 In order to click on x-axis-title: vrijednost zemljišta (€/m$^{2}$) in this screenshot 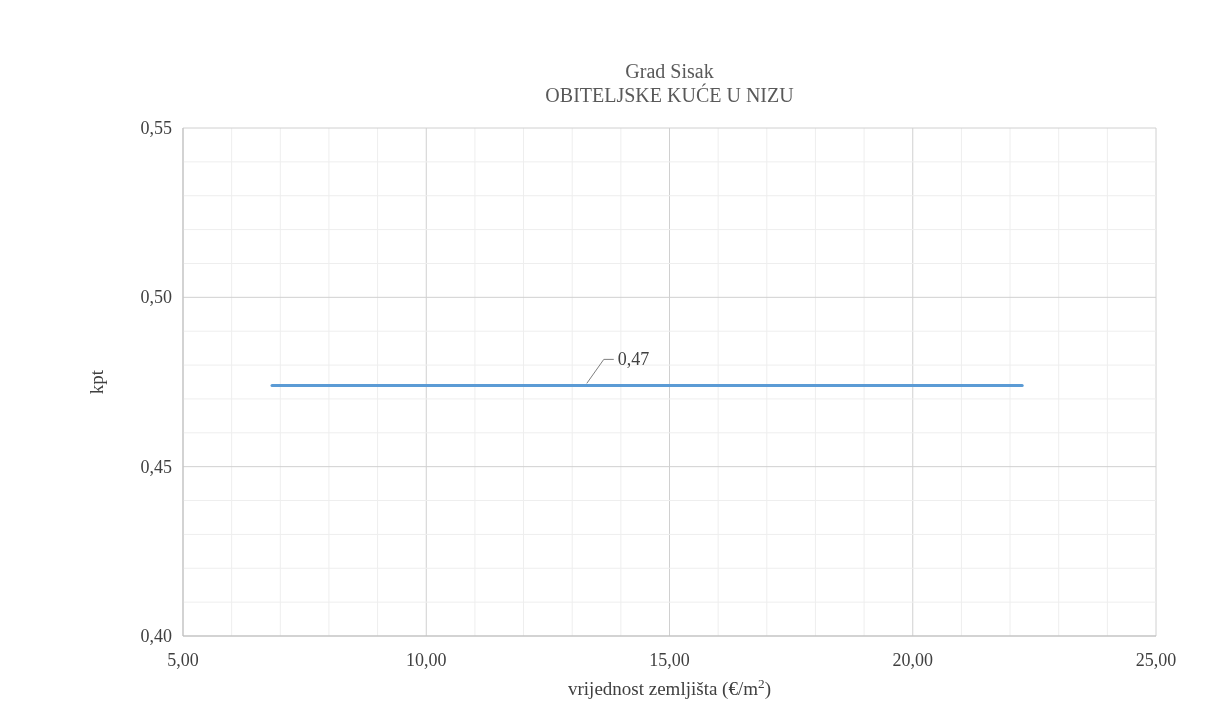, I will do `click(669, 687)`.